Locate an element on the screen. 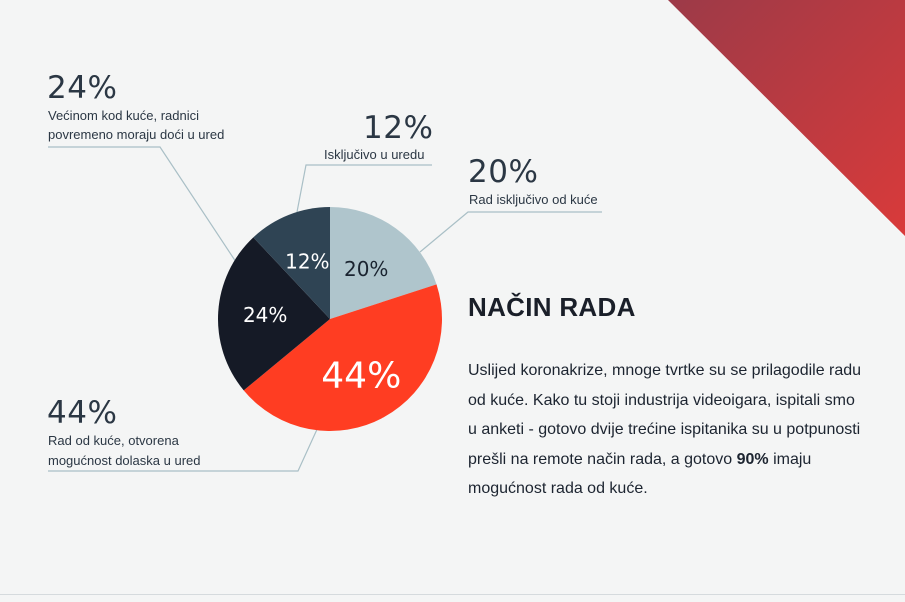 The height and width of the screenshot is (602, 905). slice-label-24: 24% is located at coordinates (265, 315).